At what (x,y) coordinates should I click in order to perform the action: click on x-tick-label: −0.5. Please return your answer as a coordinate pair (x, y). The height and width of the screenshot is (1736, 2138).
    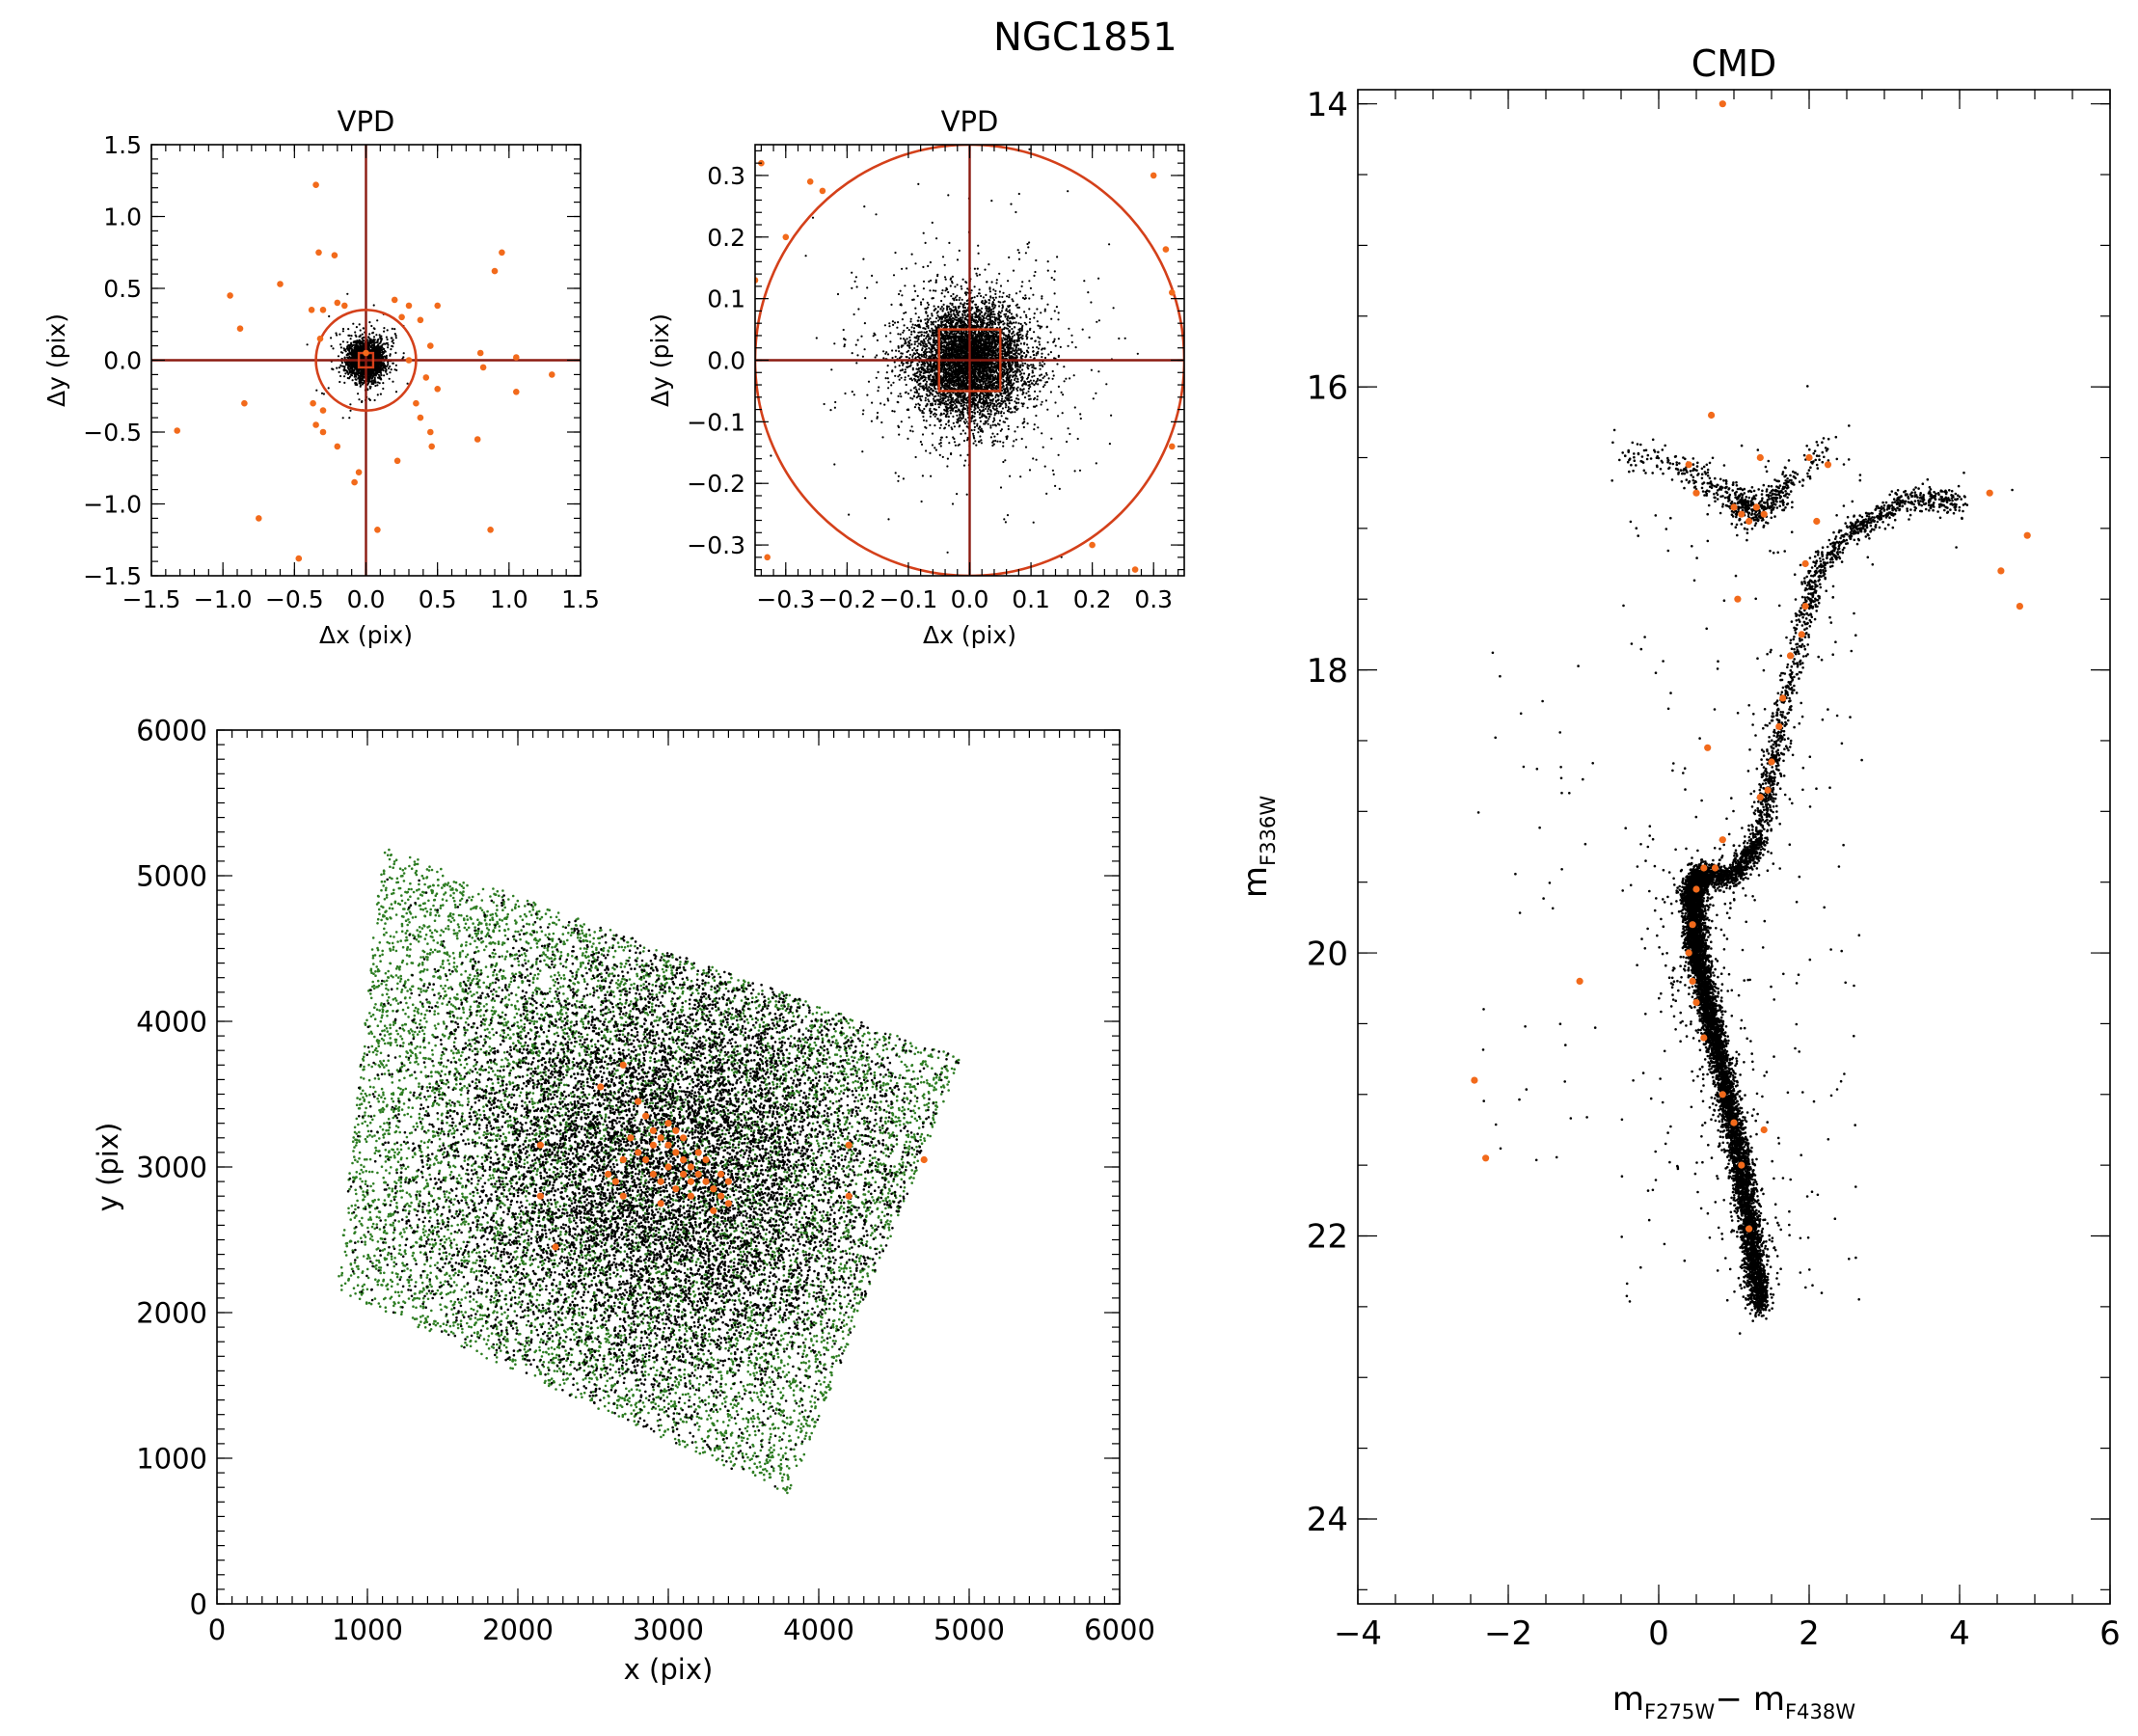
    Looking at the image, I should click on (294, 599).